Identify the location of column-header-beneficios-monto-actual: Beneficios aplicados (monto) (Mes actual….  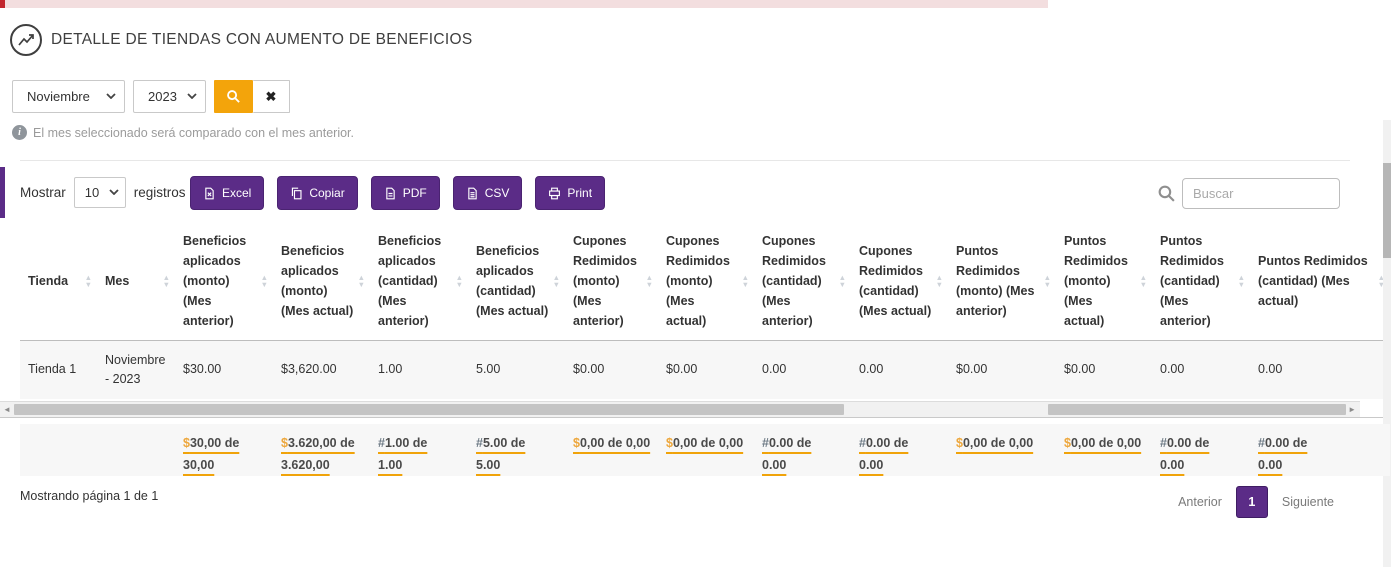
(321, 281).